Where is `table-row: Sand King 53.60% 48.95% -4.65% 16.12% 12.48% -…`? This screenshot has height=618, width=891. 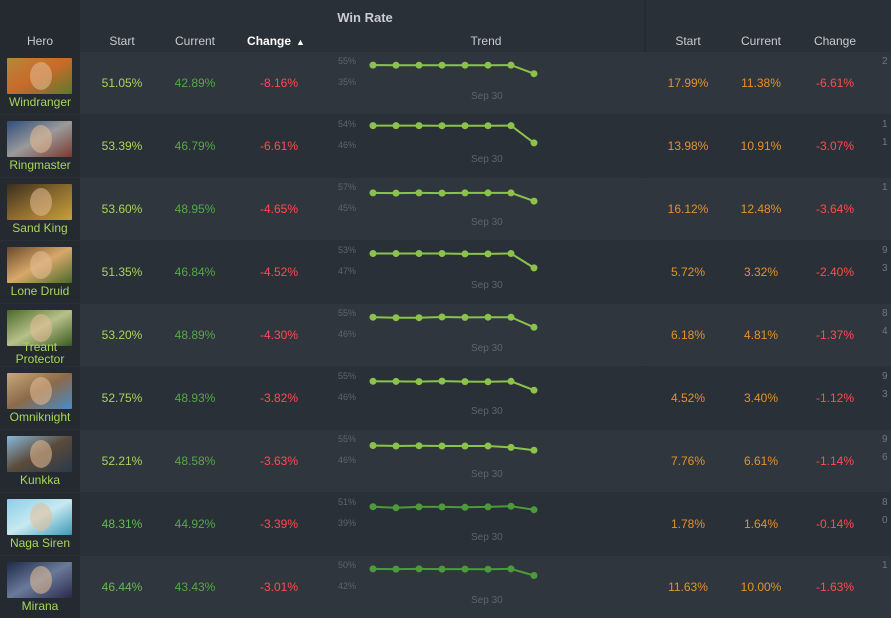
table-row: Sand King 53.60% 48.95% -4.65% 16.12% 12.48% -… is located at coordinates (445, 209).